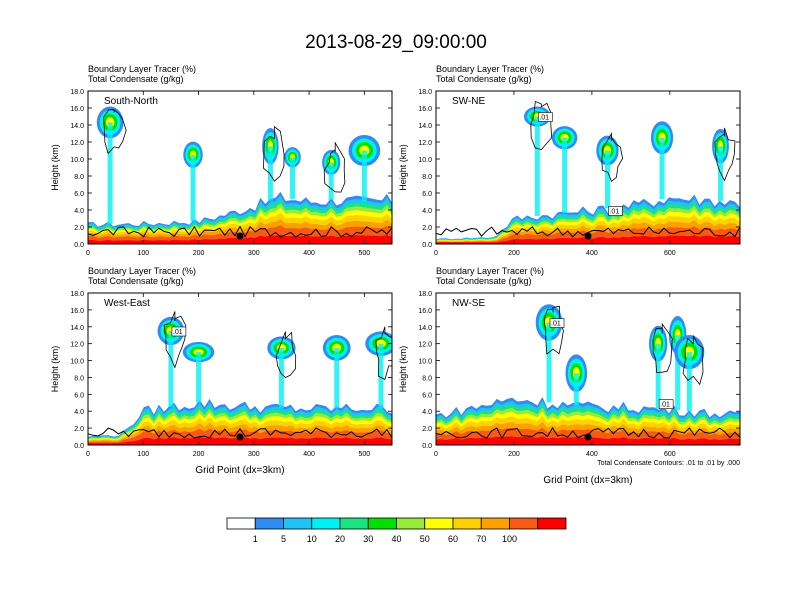  What do you see at coordinates (453, 539) in the screenshot?
I see `colorbar-label: 60` at bounding box center [453, 539].